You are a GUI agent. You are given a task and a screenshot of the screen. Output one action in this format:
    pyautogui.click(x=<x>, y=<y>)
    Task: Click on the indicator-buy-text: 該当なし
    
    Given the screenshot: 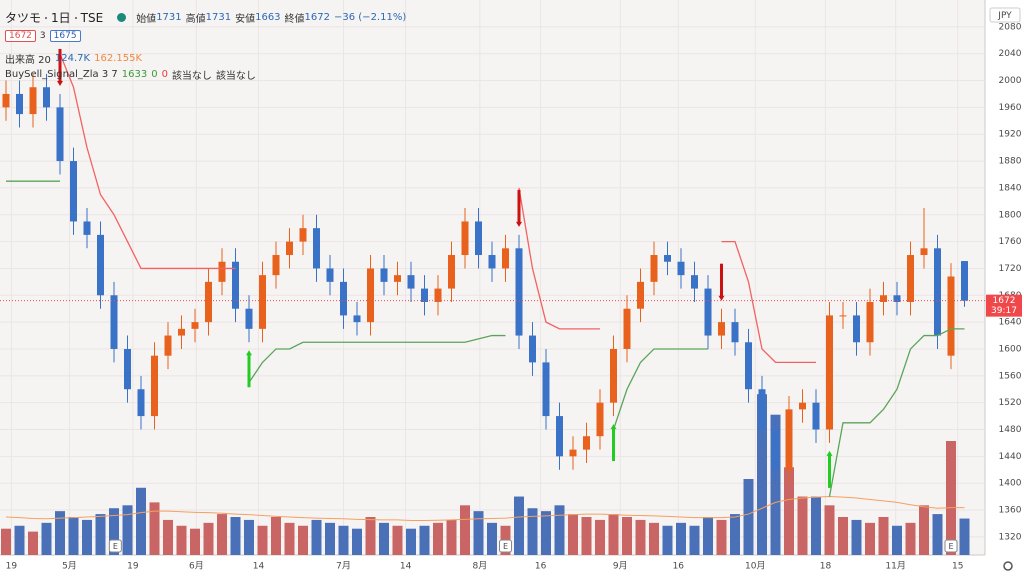 What is the action you would take?
    pyautogui.click(x=191, y=76)
    